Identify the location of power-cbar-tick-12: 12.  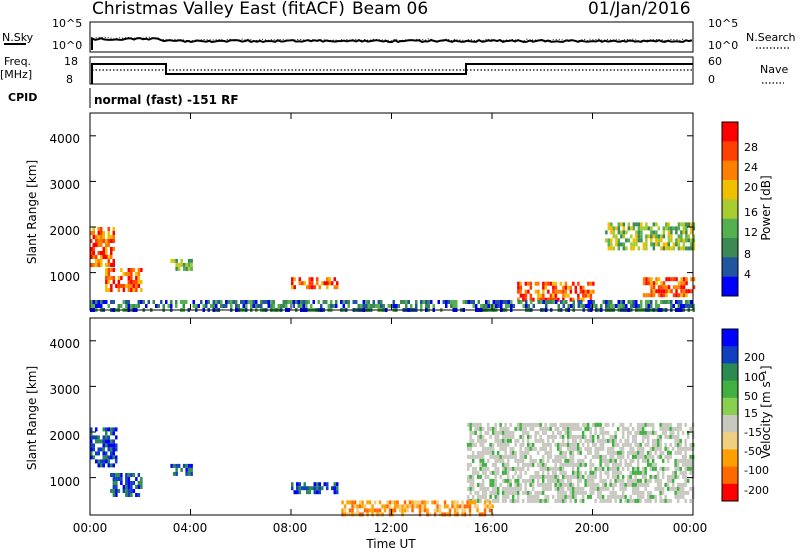
(751, 232).